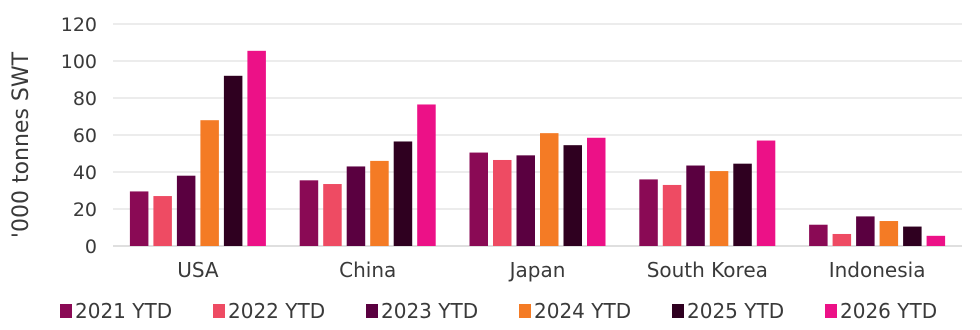 The height and width of the screenshot is (330, 980). What do you see at coordinates (735, 311) in the screenshot?
I see `legend-label: 2025 YTD` at bounding box center [735, 311].